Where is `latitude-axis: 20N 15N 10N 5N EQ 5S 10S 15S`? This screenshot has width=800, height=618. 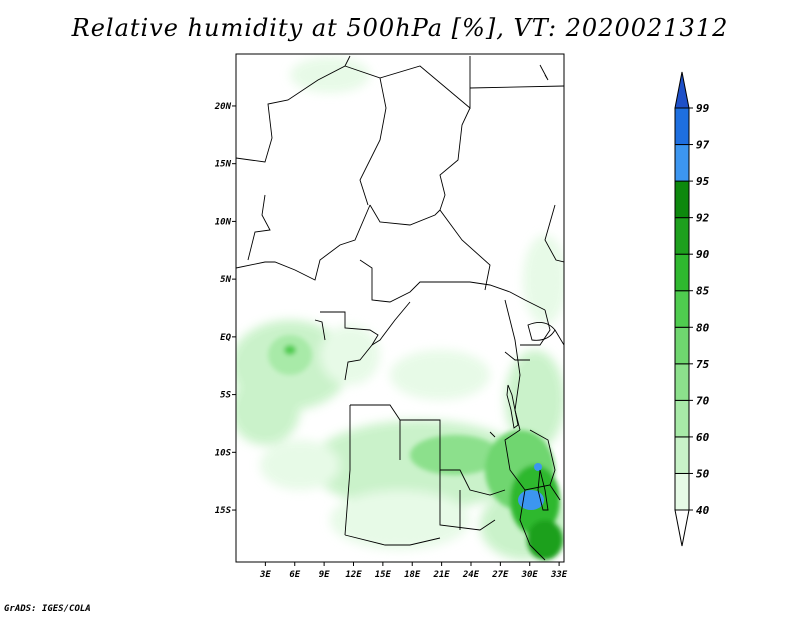 latitude-axis: 20N 15N 10N 5N EQ 5S 10S 15S is located at coordinates (225, 309).